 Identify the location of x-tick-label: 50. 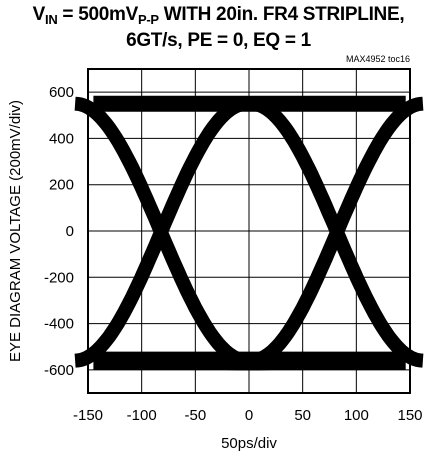
(302, 415).